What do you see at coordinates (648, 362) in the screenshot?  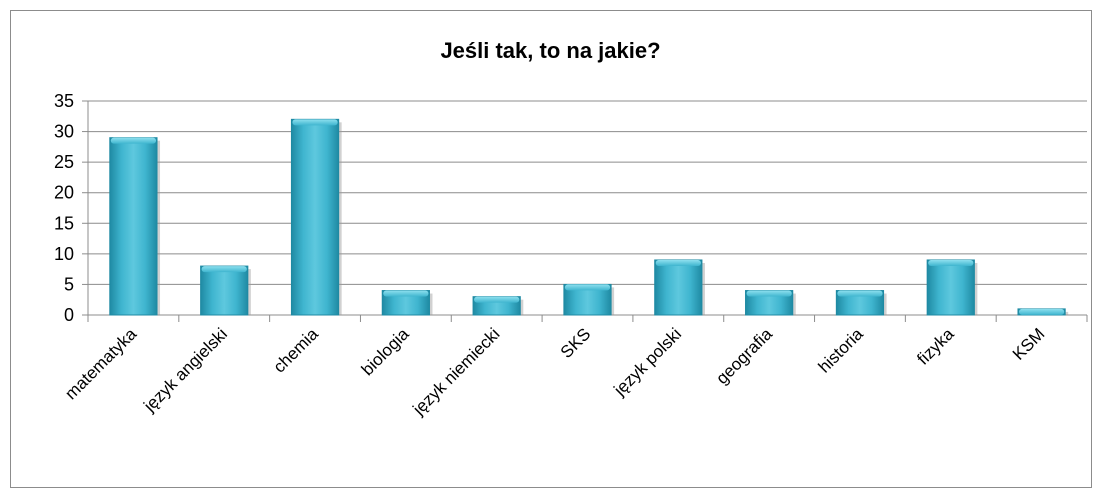 I see `x-category-label: język polski` at bounding box center [648, 362].